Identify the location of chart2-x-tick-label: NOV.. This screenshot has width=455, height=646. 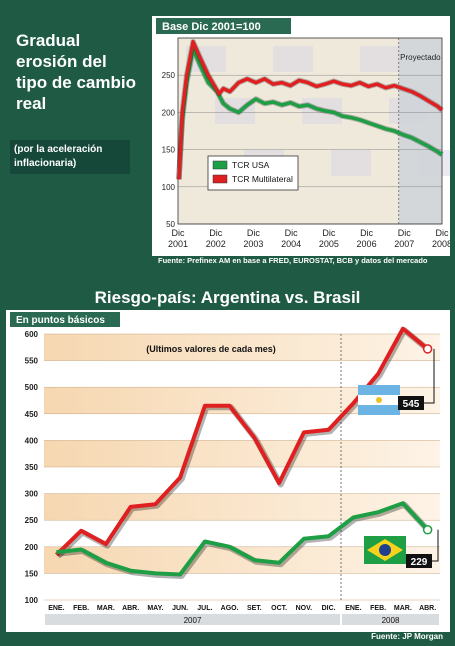
(304, 608).